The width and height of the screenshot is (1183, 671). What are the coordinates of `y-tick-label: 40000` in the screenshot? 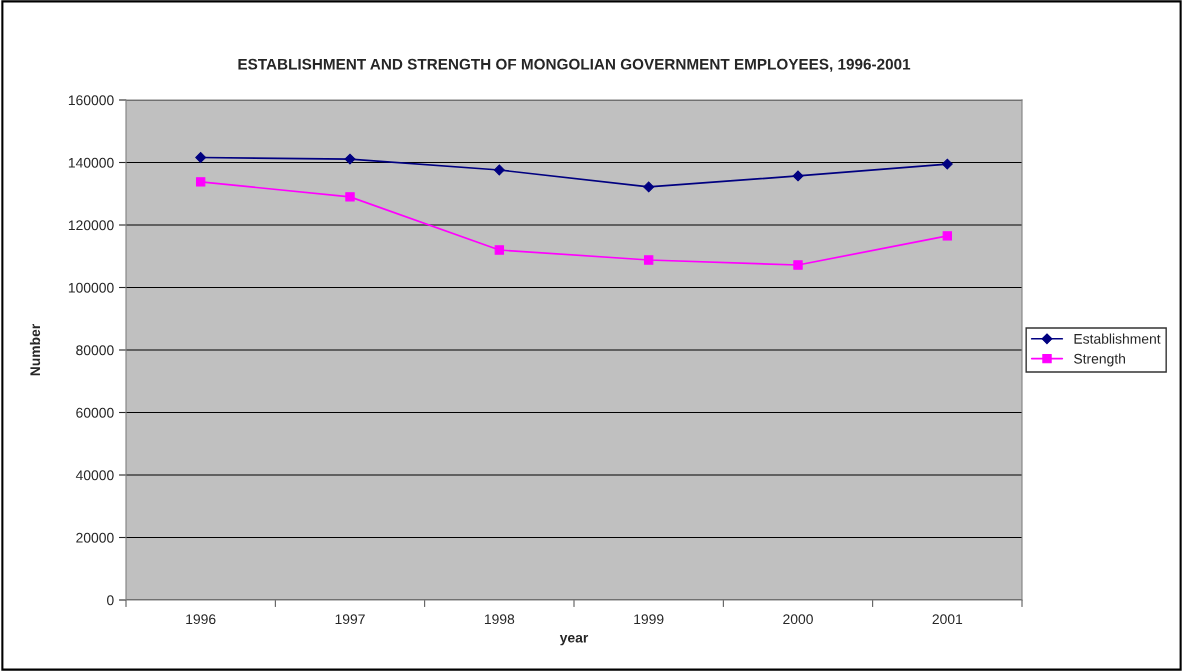 It's located at (94, 475).